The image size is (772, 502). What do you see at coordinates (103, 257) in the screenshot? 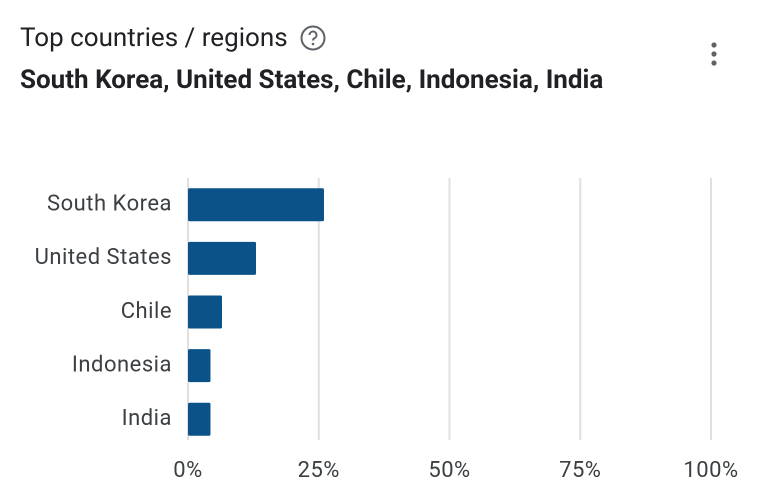
I see `y-tick-label: United States` at bounding box center [103, 257].